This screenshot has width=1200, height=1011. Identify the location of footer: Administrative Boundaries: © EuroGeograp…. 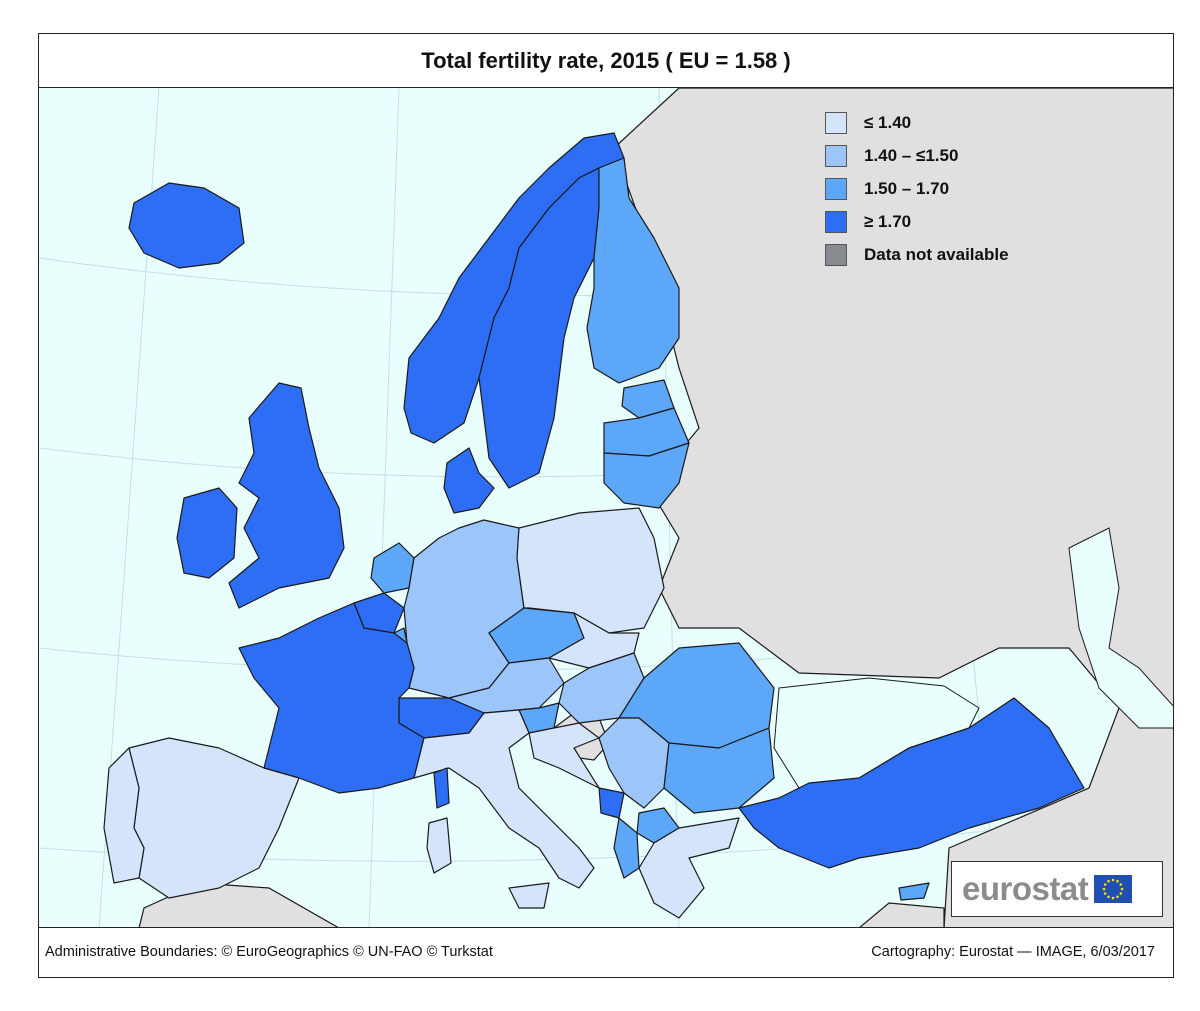
(606, 953).